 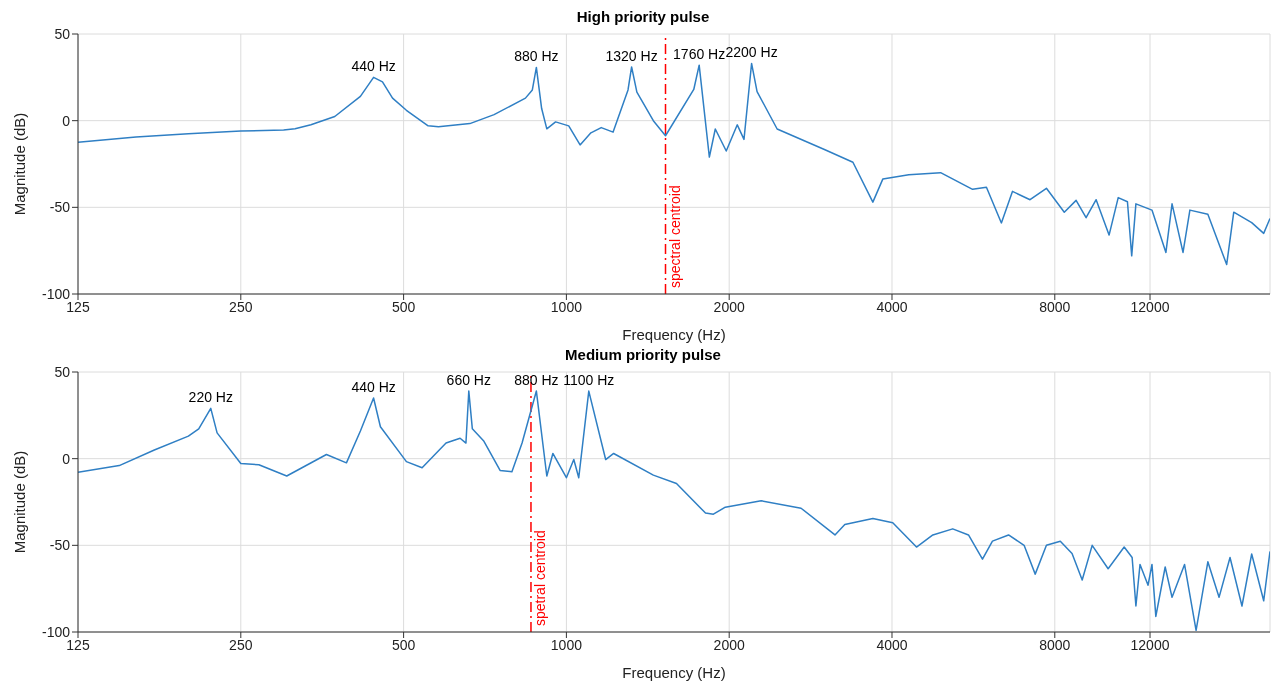 What do you see at coordinates (699, 54) in the screenshot?
I see `annotation: 1760 Hz` at bounding box center [699, 54].